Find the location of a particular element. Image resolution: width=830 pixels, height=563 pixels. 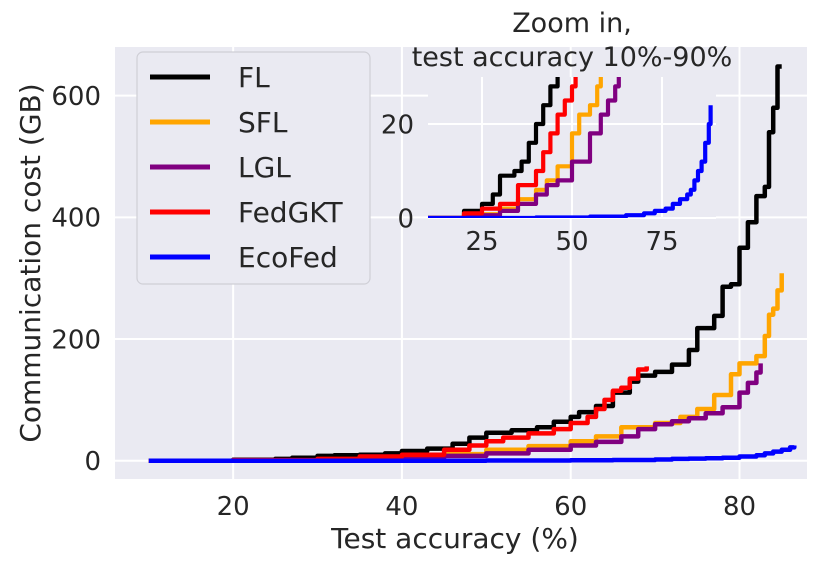

legend-box is located at coordinates (253, 168).